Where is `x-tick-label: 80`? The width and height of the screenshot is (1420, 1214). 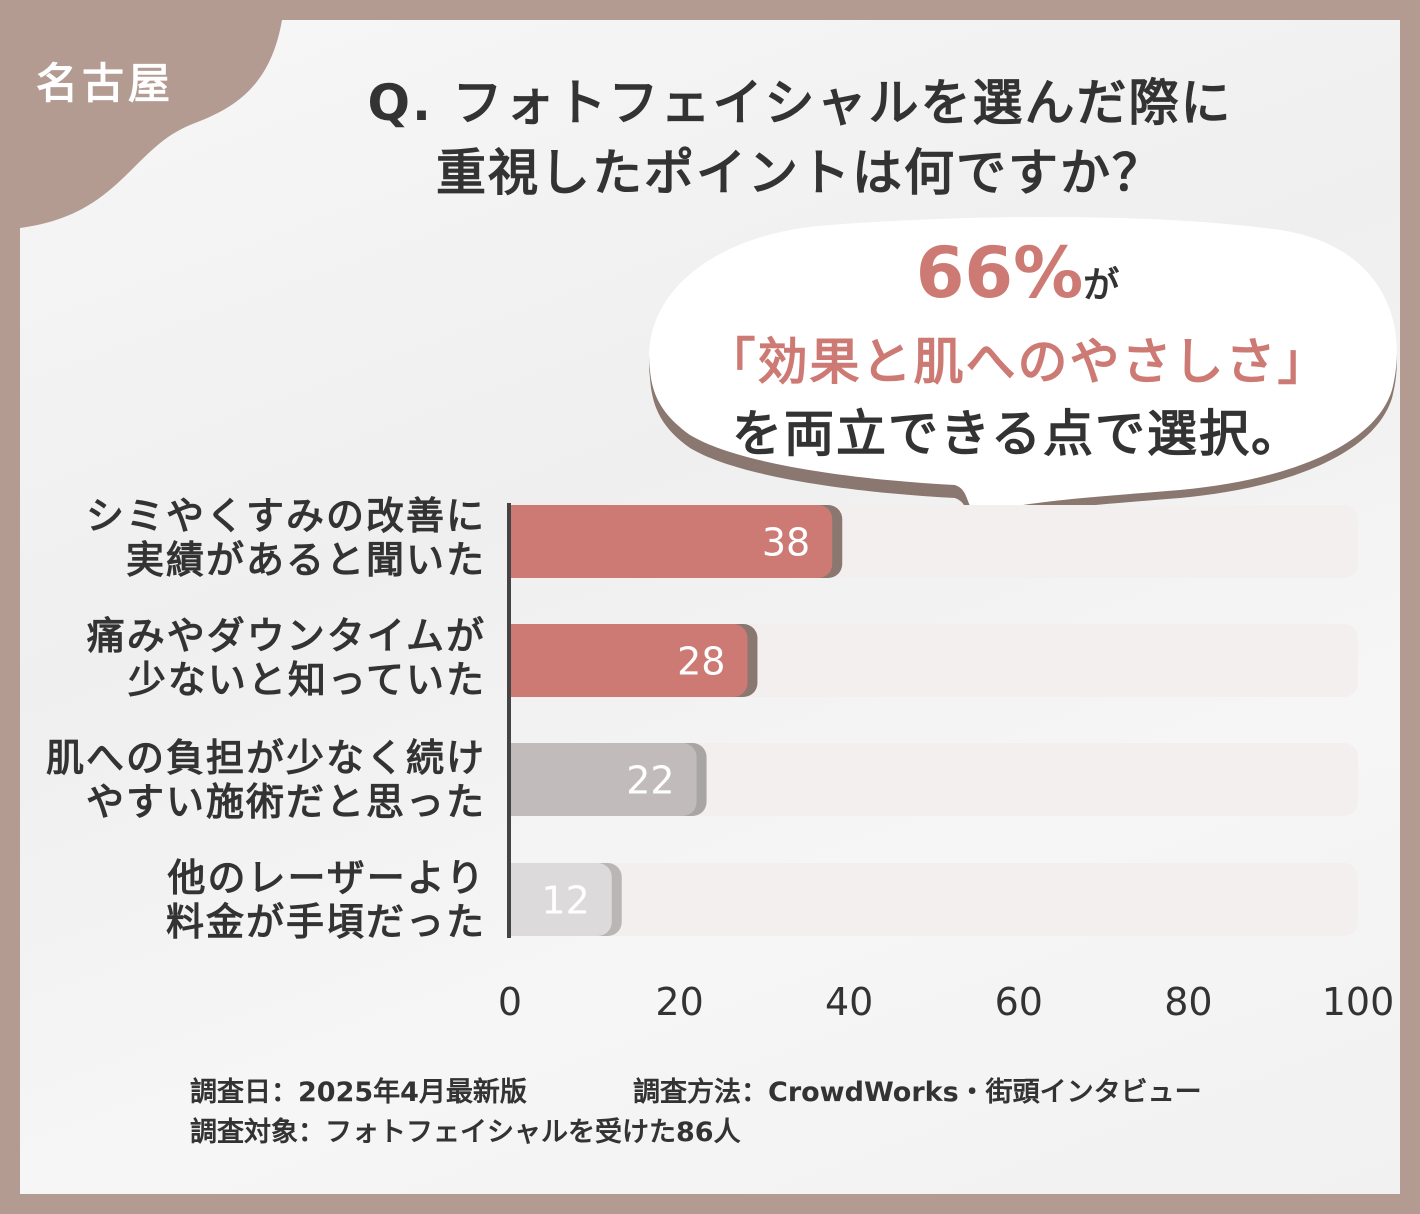
x-tick-label: 80 is located at coordinates (1188, 1002).